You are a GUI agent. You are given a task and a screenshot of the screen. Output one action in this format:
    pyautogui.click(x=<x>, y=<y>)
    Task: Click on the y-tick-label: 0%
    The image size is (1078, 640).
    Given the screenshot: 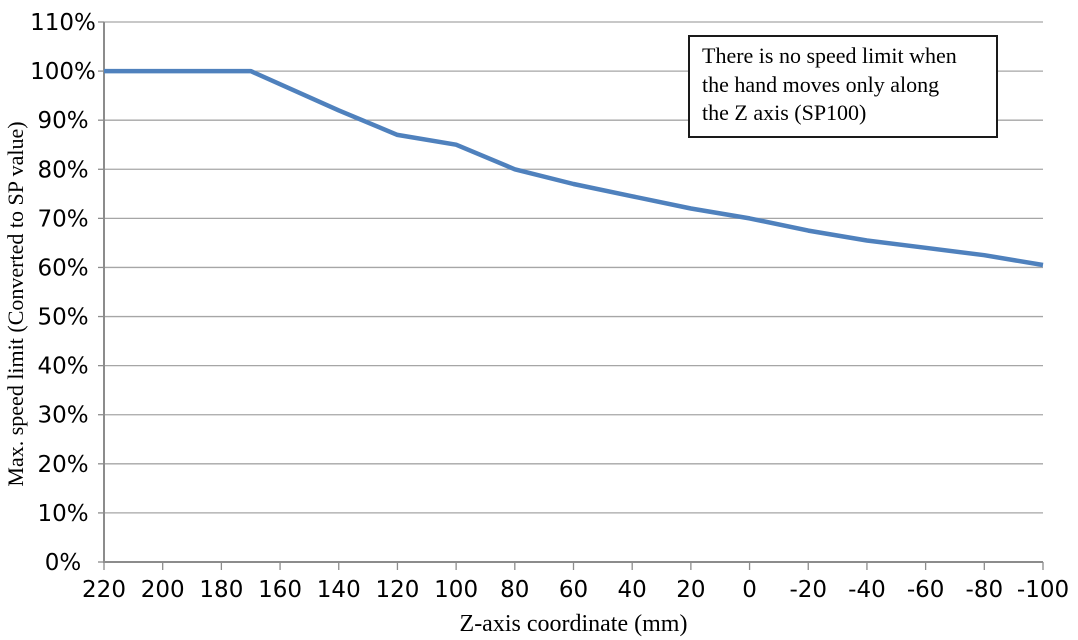 What is the action you would take?
    pyautogui.click(x=63, y=563)
    